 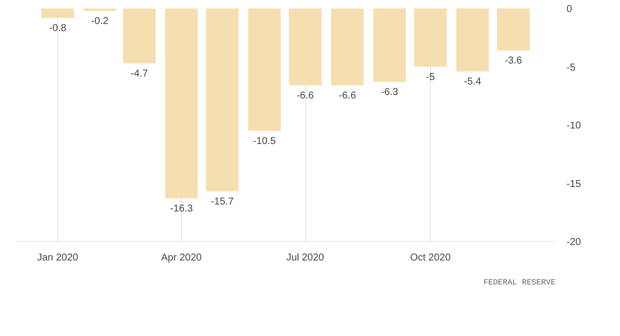 What do you see at coordinates (264, 141) in the screenshot?
I see `data-label: -10.5` at bounding box center [264, 141].